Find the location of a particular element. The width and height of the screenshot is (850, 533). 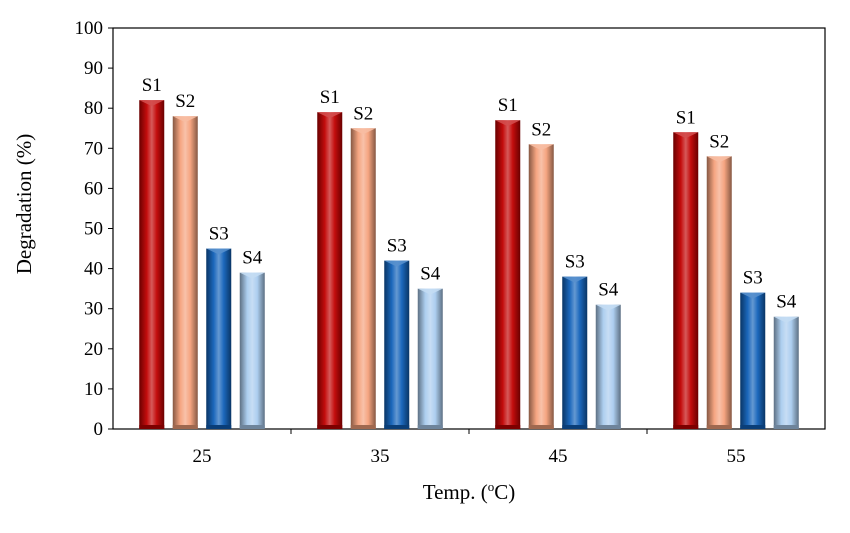

y-tick-label: 70 is located at coordinates (93, 148).